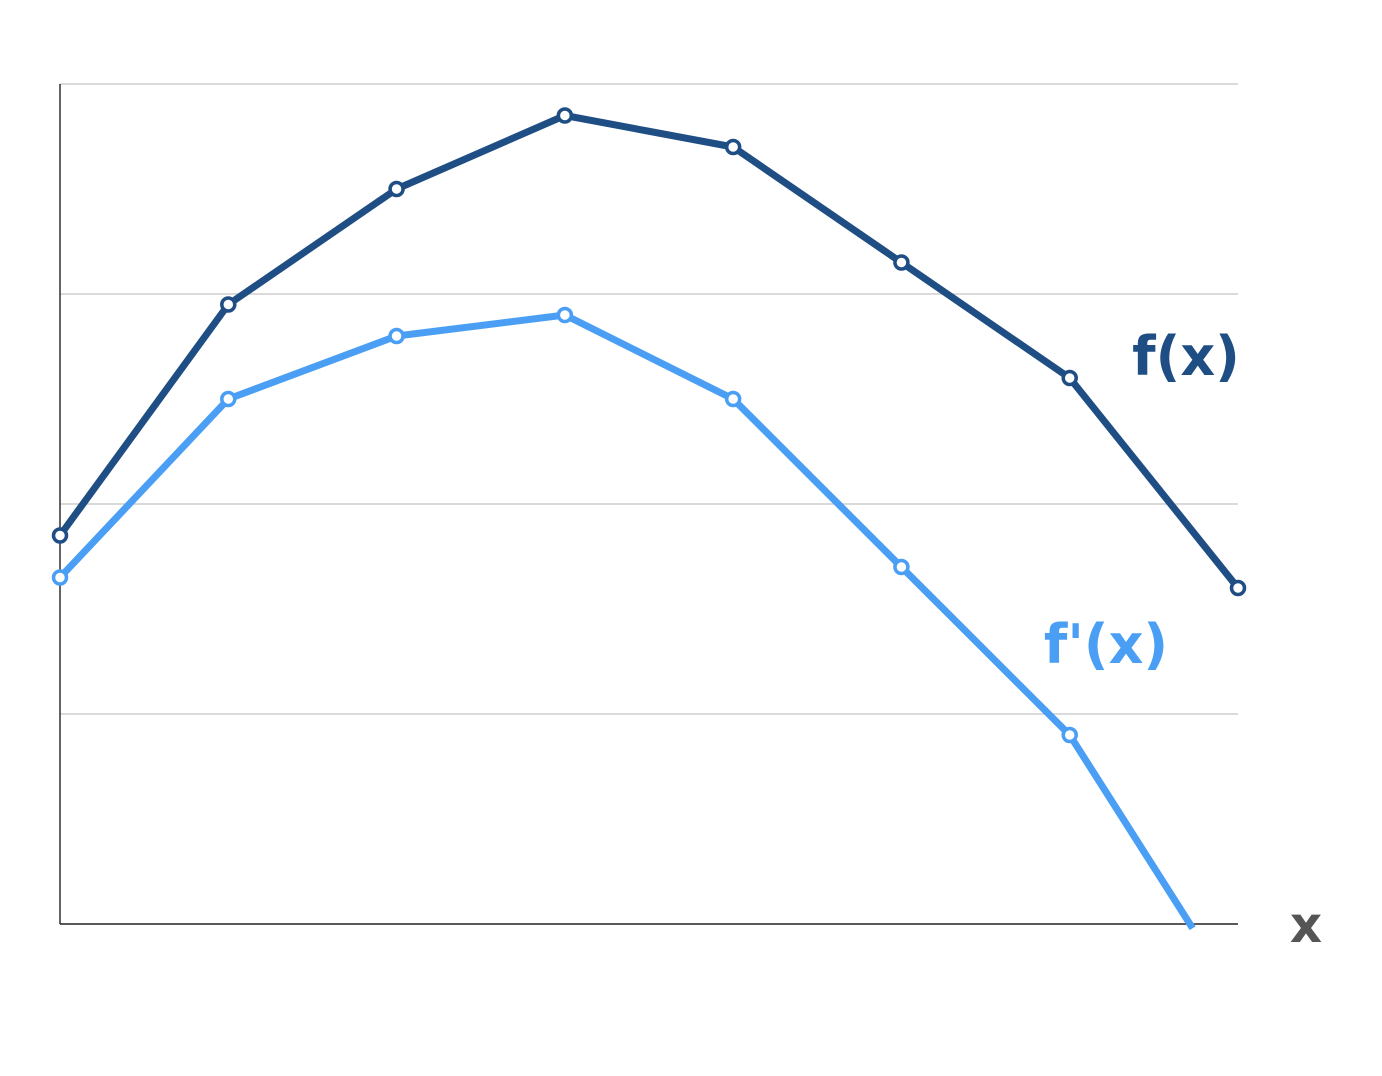 The height and width of the screenshot is (1076, 1382). I want to click on x-axis-label: x, so click(1306, 925).